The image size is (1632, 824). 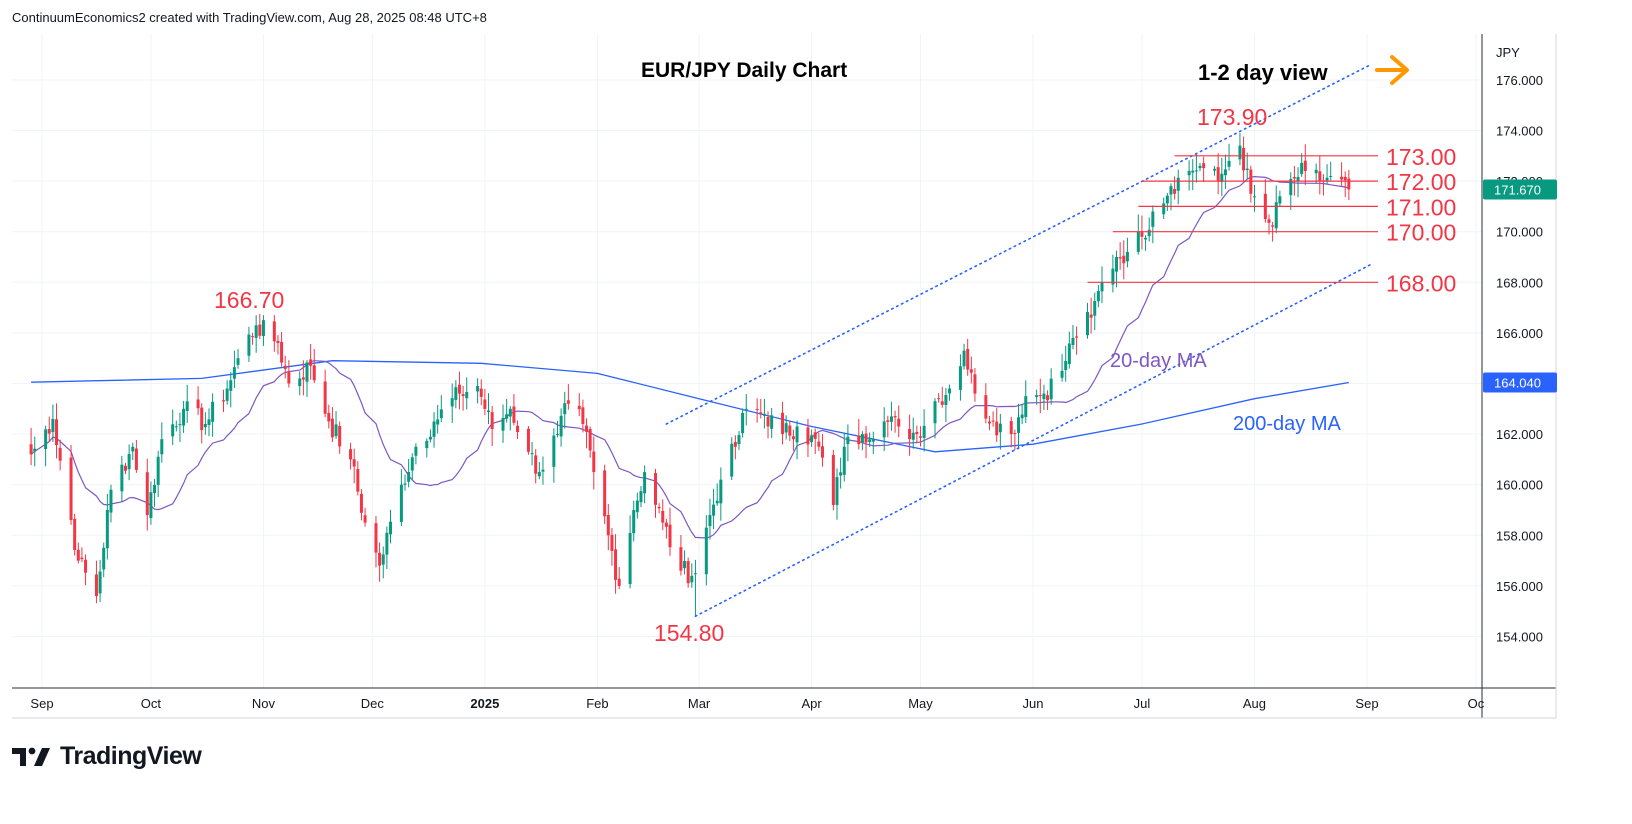 What do you see at coordinates (811, 703) in the screenshot?
I see `x-tick-label: Apr` at bounding box center [811, 703].